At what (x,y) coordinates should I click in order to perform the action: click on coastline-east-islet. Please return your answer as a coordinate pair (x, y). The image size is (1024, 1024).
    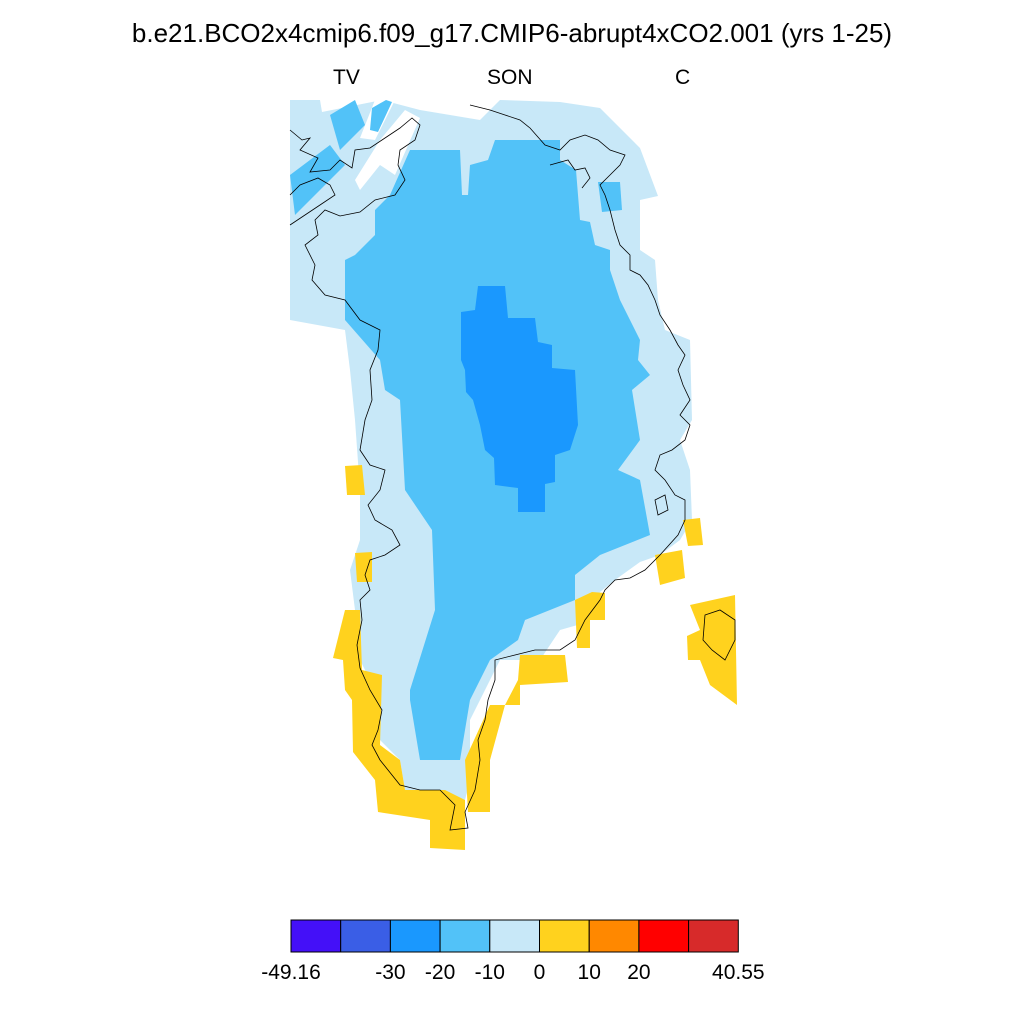
    Looking at the image, I should click on (661, 505).